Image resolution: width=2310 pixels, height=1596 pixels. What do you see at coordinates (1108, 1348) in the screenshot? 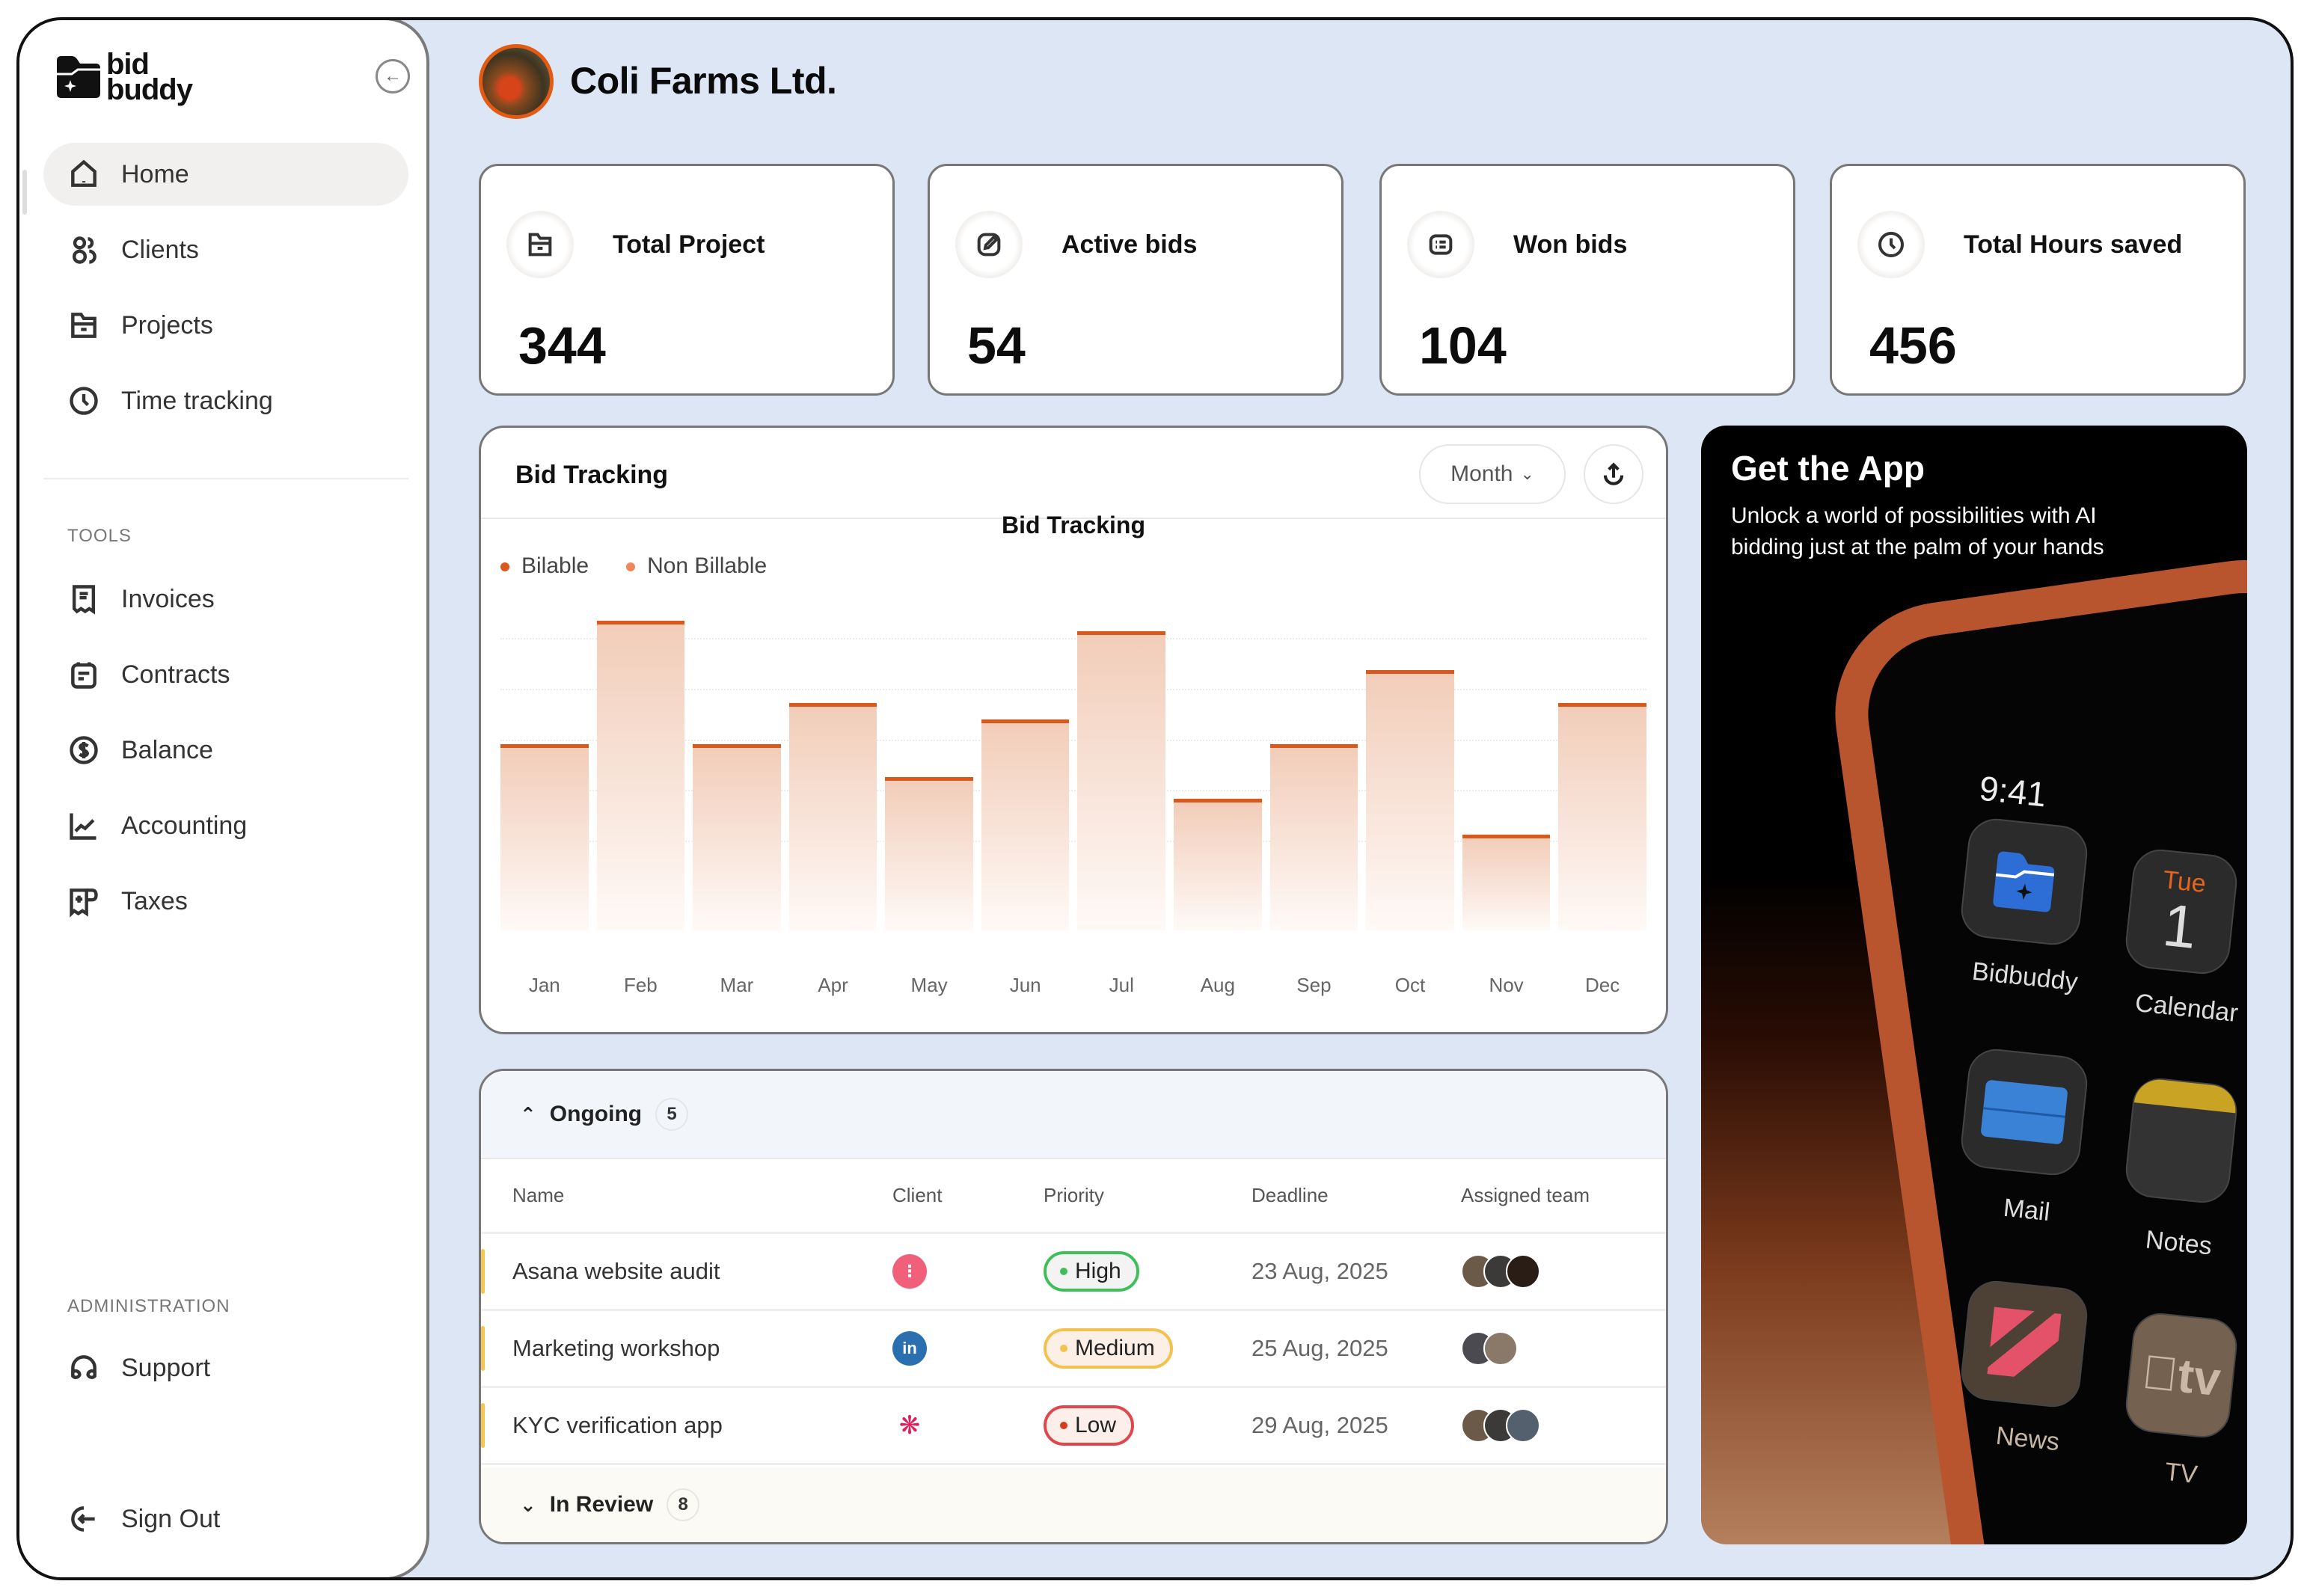
I see `priority-badge-medium: Medium` at bounding box center [1108, 1348].